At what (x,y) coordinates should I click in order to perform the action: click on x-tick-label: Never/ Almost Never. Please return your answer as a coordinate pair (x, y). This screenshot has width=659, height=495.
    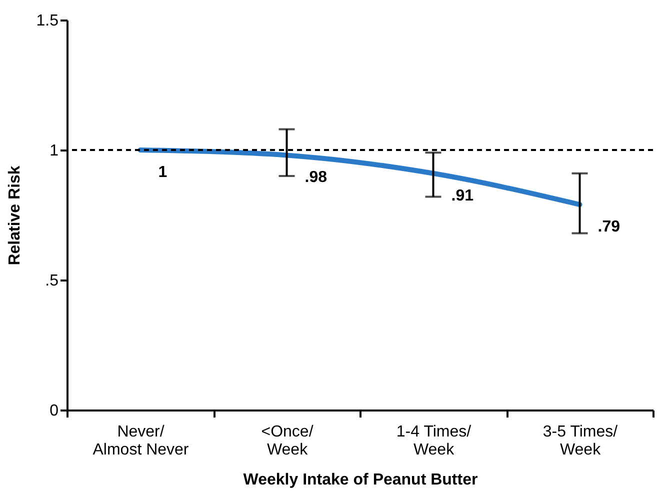
    Looking at the image, I should click on (141, 441).